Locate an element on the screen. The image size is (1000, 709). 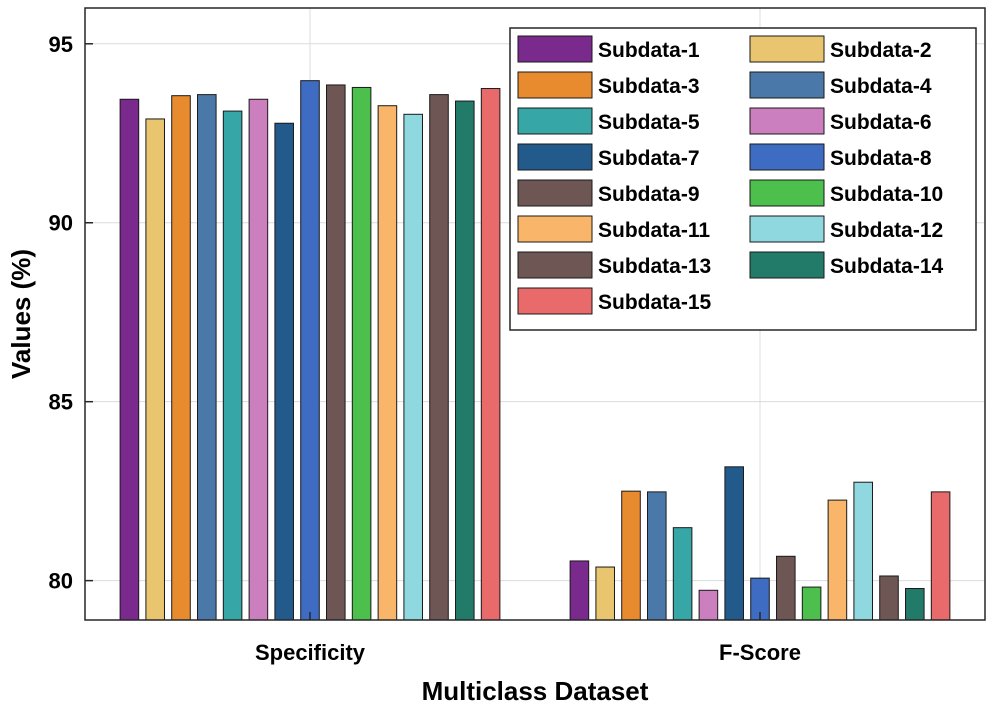
bar-subdata-14-specificity is located at coordinates (465, 360).